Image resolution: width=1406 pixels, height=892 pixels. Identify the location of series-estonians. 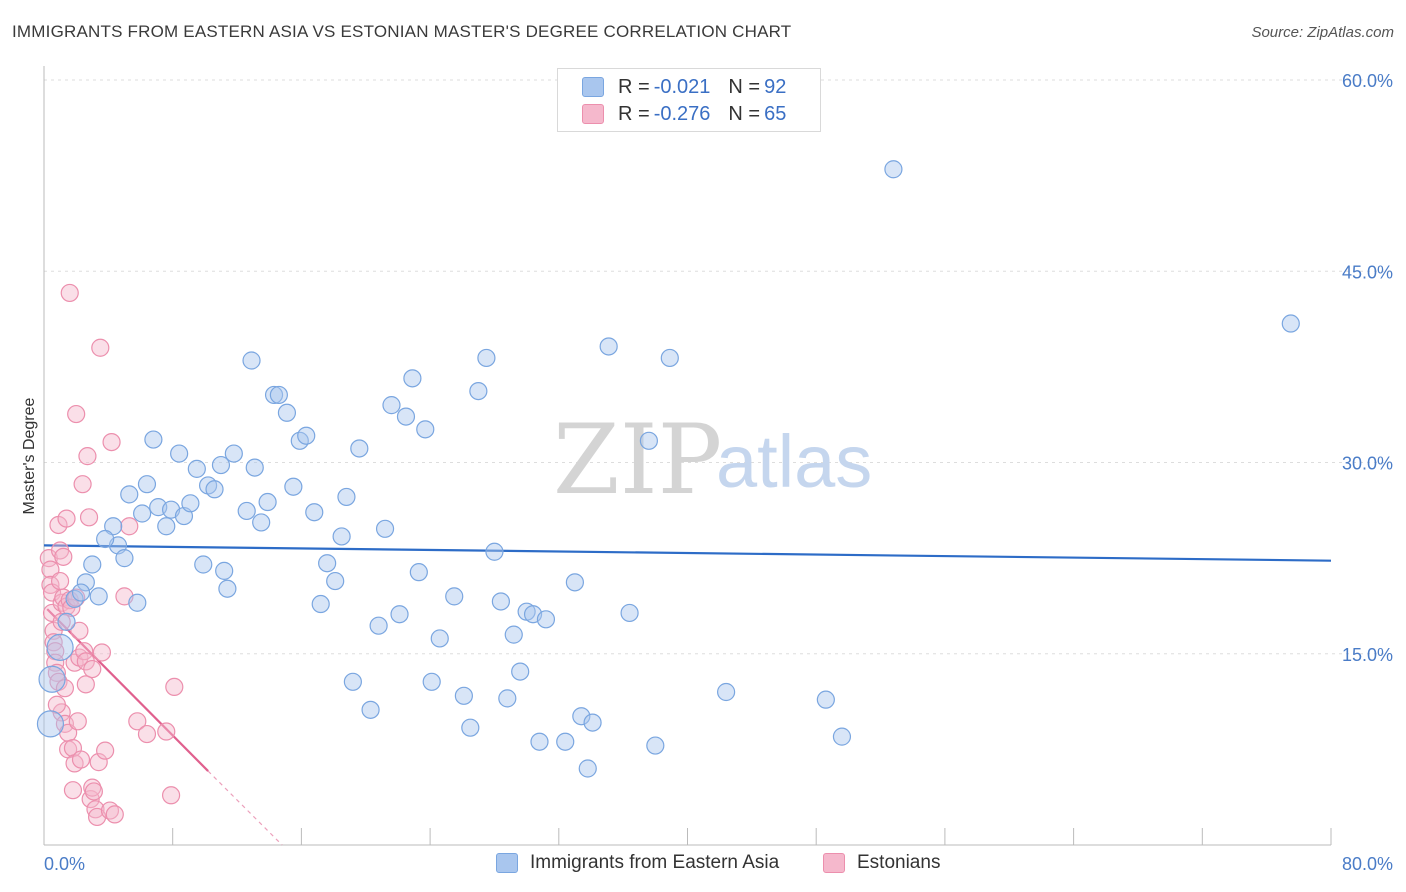
(111, 555).